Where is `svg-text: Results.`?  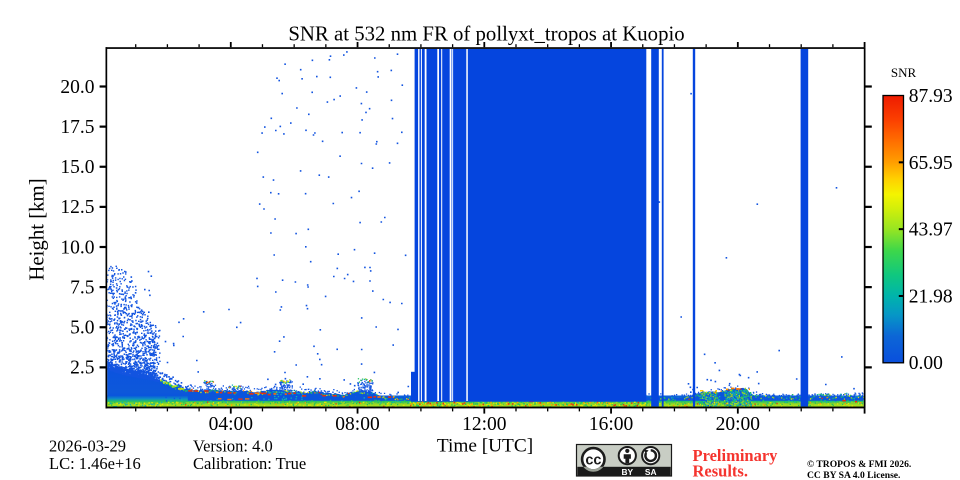 svg-text: Results. is located at coordinates (720, 470).